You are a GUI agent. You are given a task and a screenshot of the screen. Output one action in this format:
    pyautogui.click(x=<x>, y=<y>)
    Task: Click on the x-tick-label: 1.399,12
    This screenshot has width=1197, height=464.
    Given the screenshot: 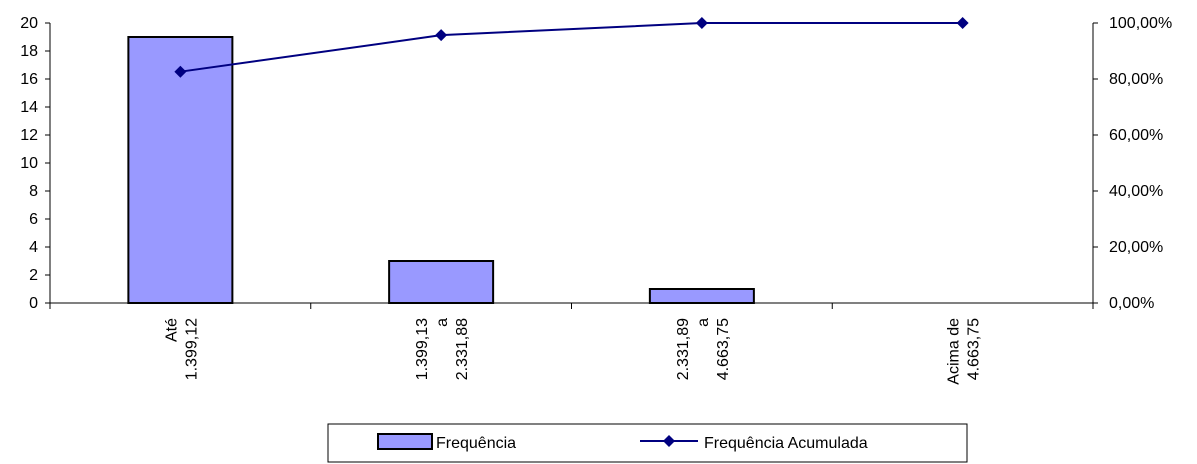 What is the action you would take?
    pyautogui.click(x=191, y=349)
    